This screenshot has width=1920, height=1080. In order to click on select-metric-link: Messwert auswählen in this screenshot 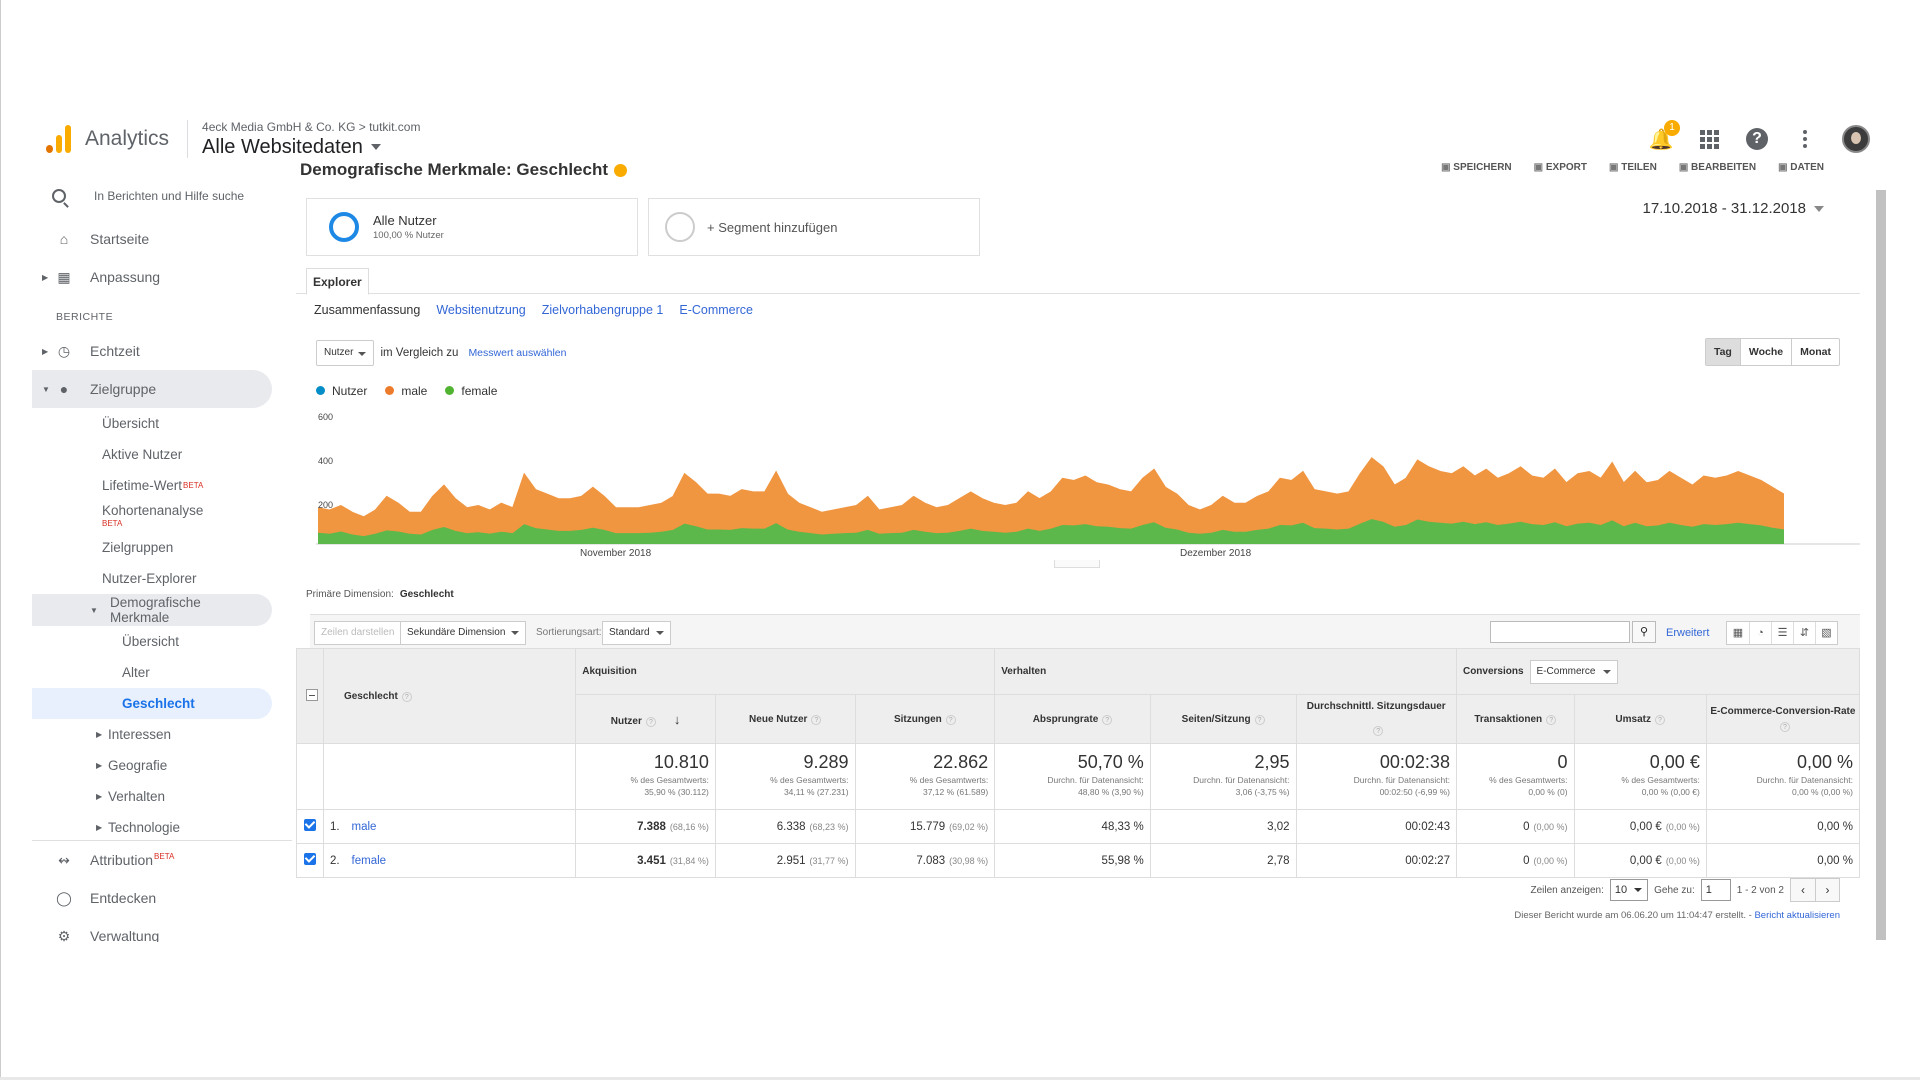, I will do `click(517, 353)`.